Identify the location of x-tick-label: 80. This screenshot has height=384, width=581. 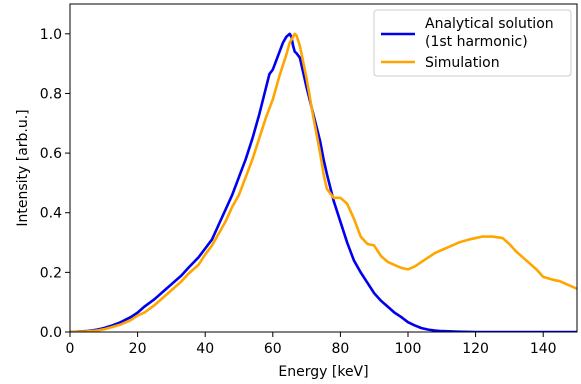
(340, 349).